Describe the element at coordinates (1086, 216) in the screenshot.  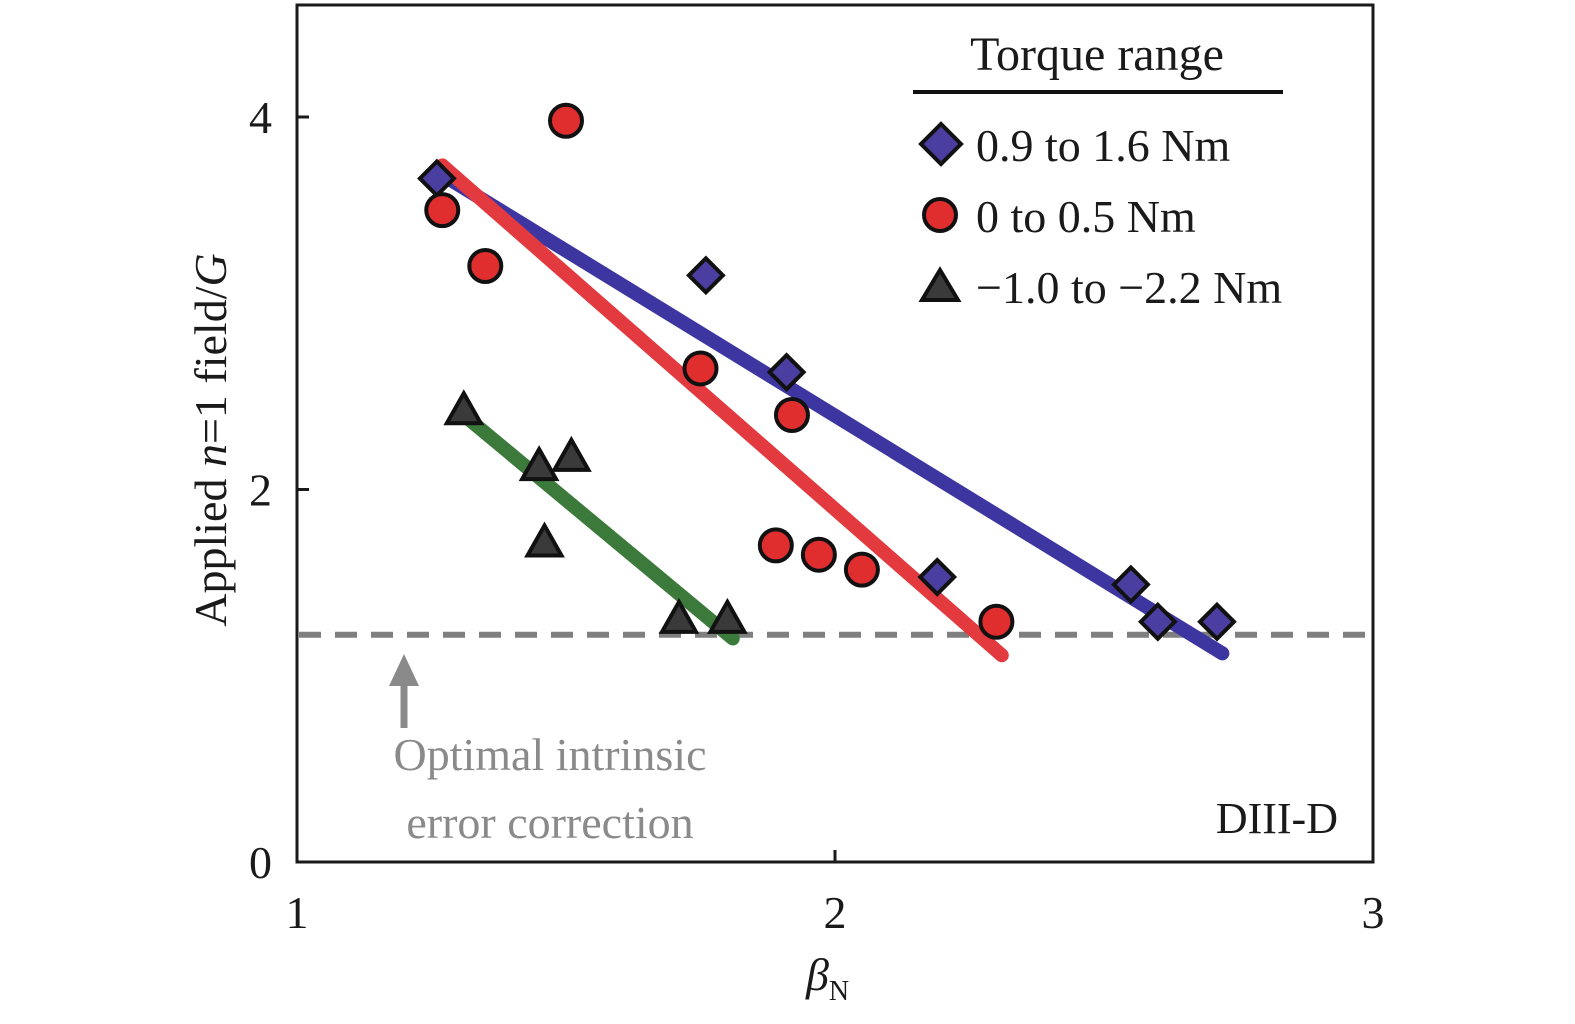
I see `legend-entry-circle: 0 to 0.5 Nm` at that location.